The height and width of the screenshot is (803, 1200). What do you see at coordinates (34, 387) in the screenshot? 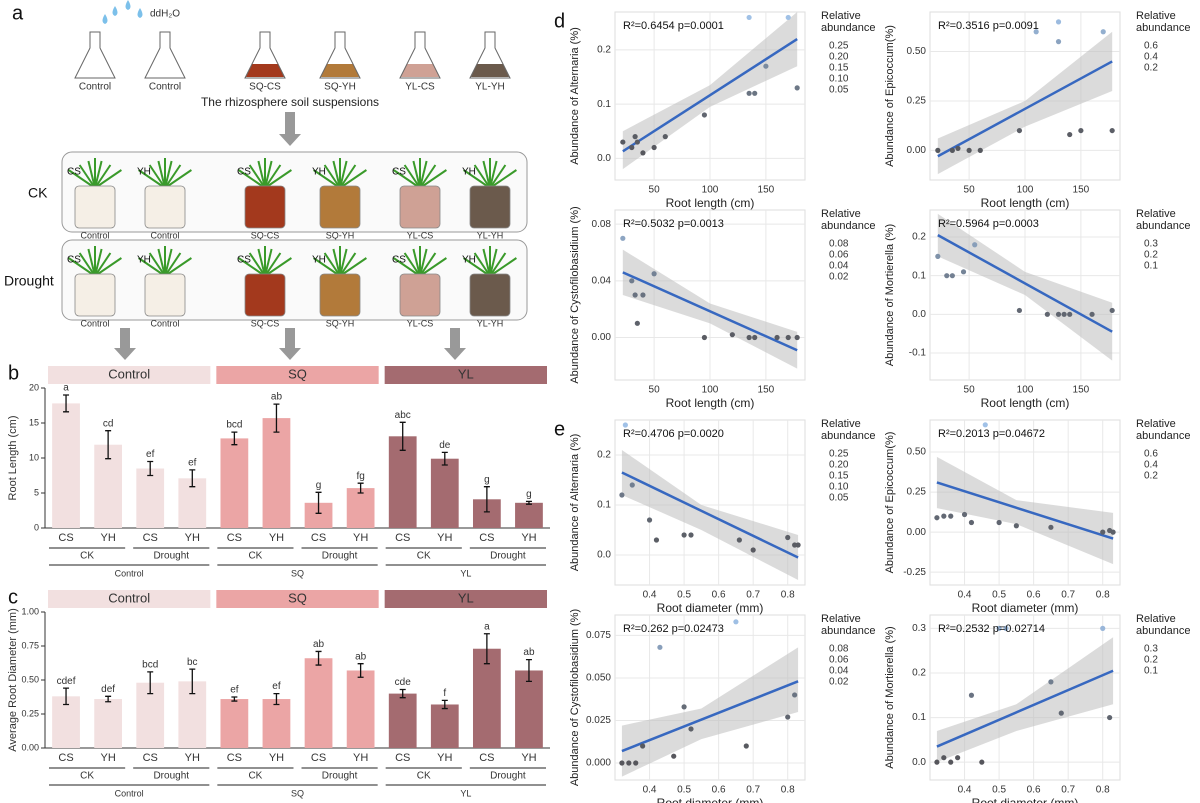
I see `y-tick-label: 20` at bounding box center [34, 387].